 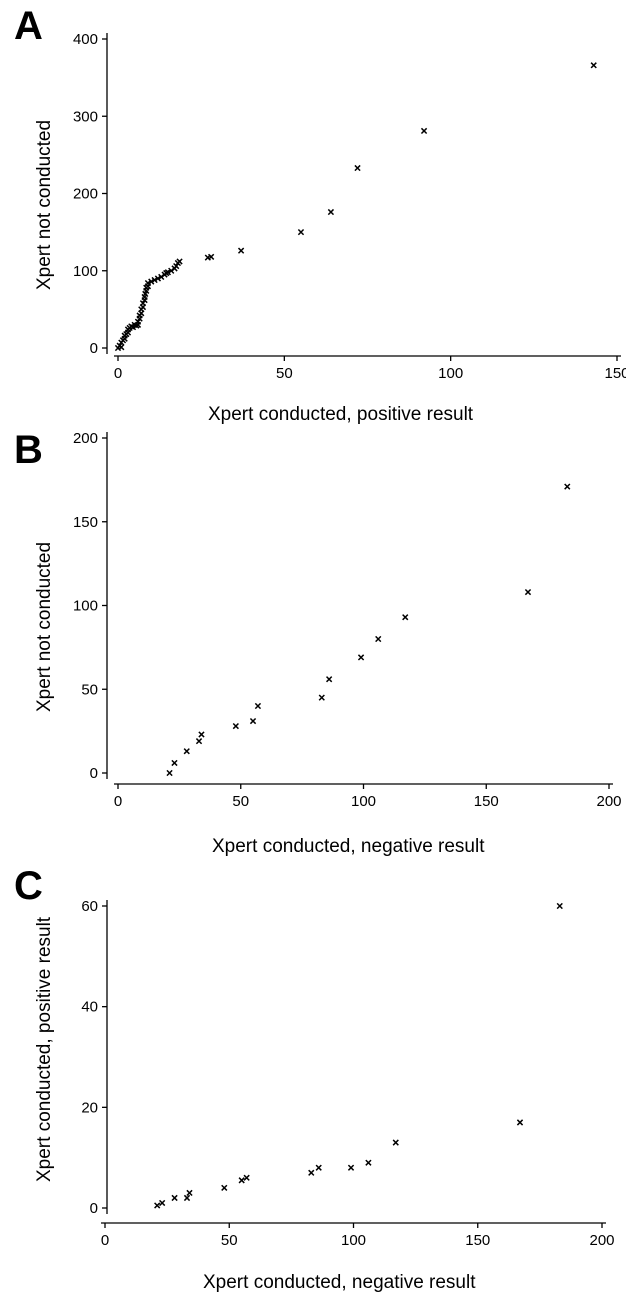 I want to click on x-tick-label-c: 200, so click(x=601, y=1240).